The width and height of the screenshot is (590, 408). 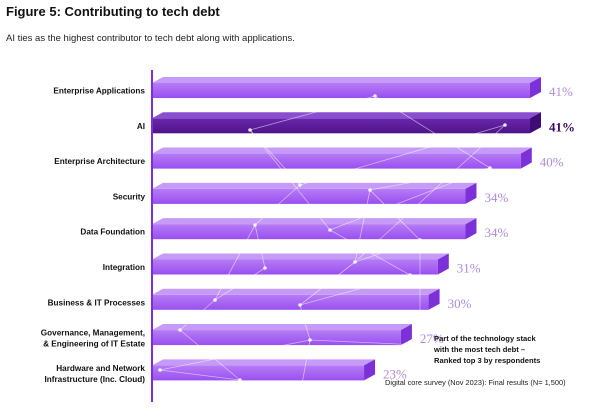 What do you see at coordinates (112, 232) in the screenshot?
I see `category-label: Data Foundation` at bounding box center [112, 232].